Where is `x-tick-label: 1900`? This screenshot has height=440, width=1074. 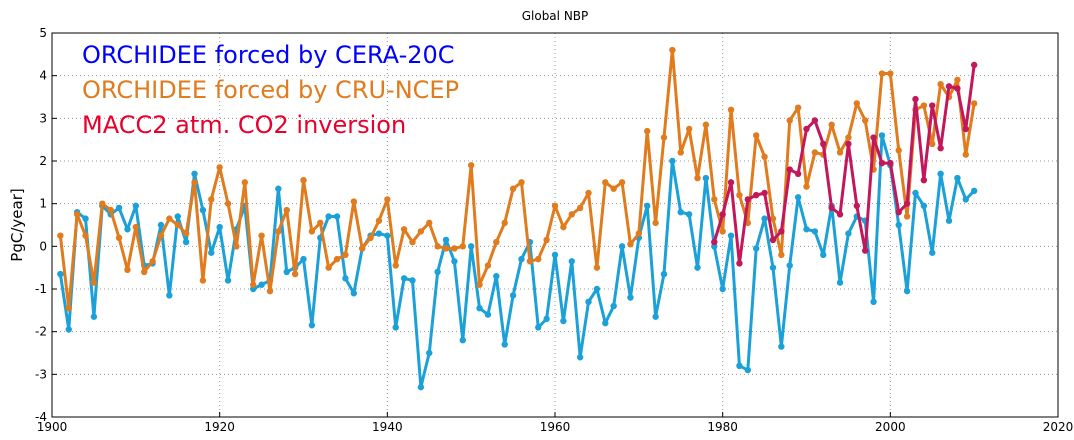
x-tick-label: 1900 is located at coordinates (52, 427).